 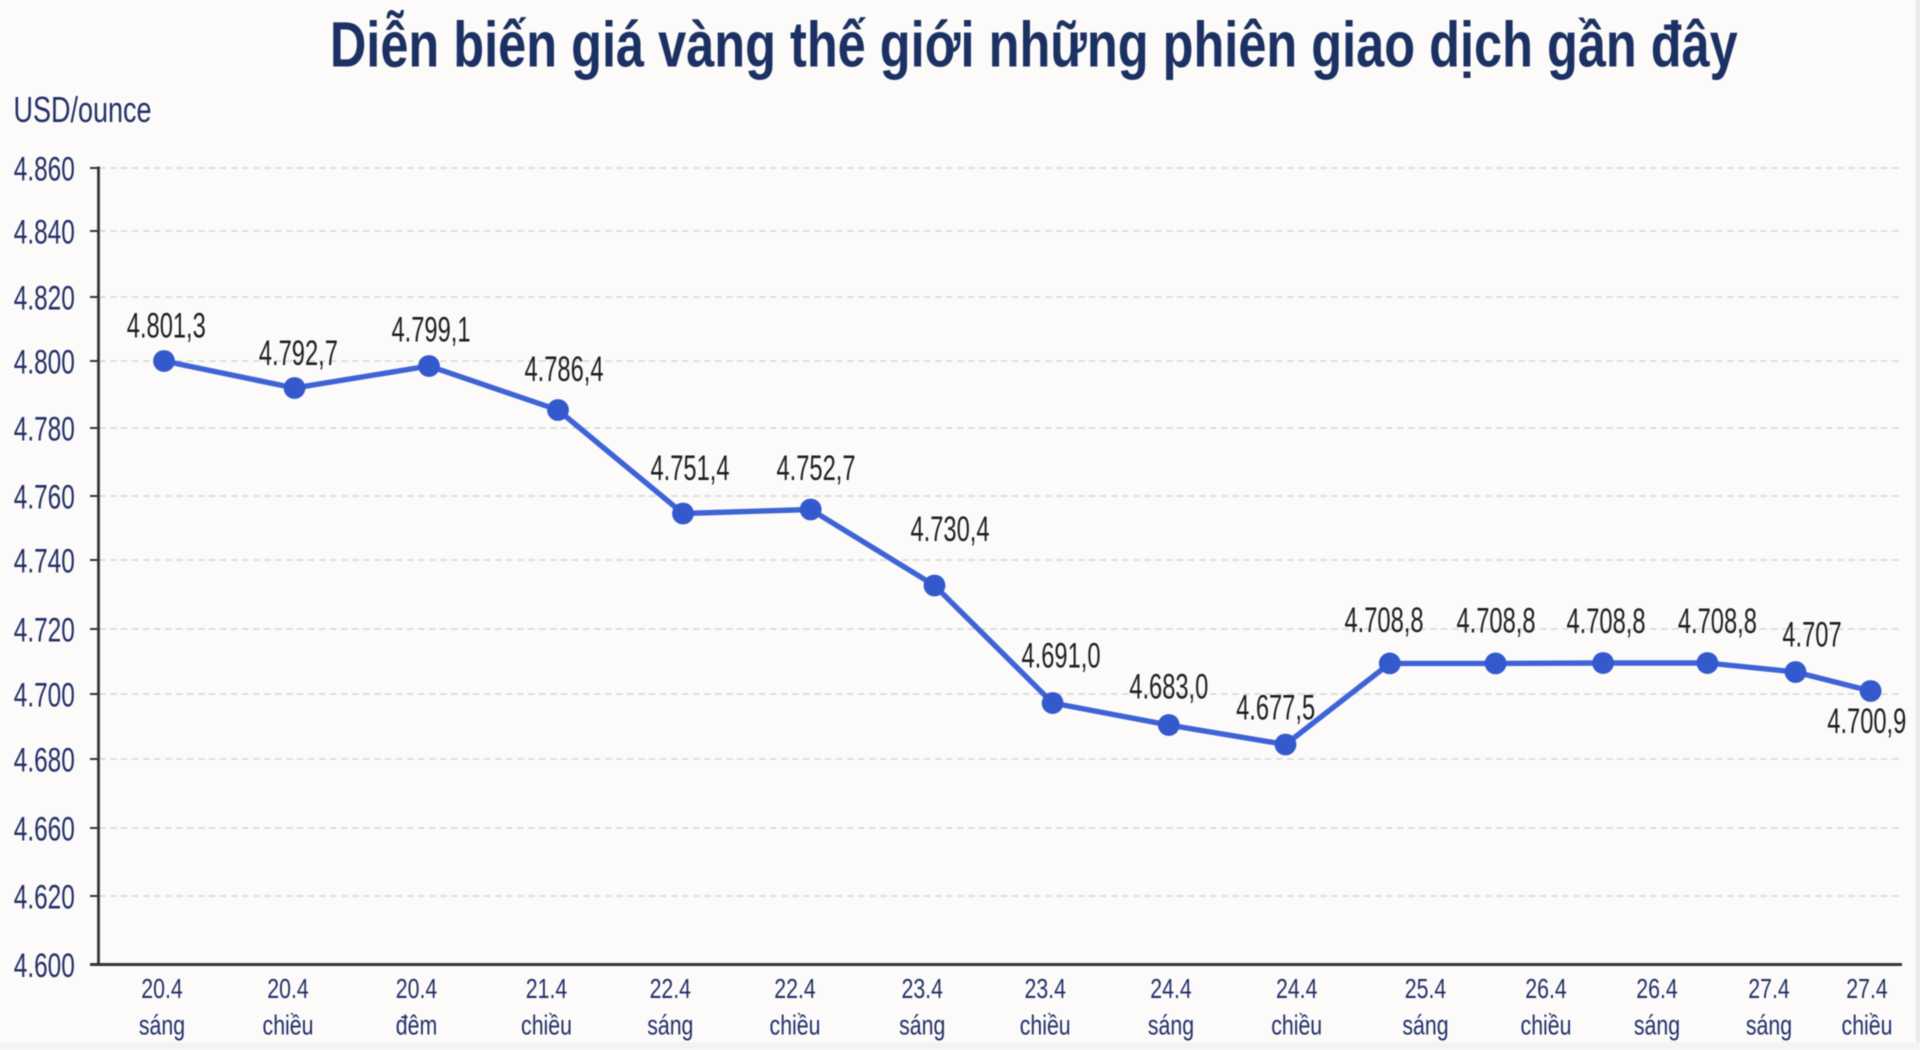 I want to click on svg-text: 4.740, so click(x=44, y=561).